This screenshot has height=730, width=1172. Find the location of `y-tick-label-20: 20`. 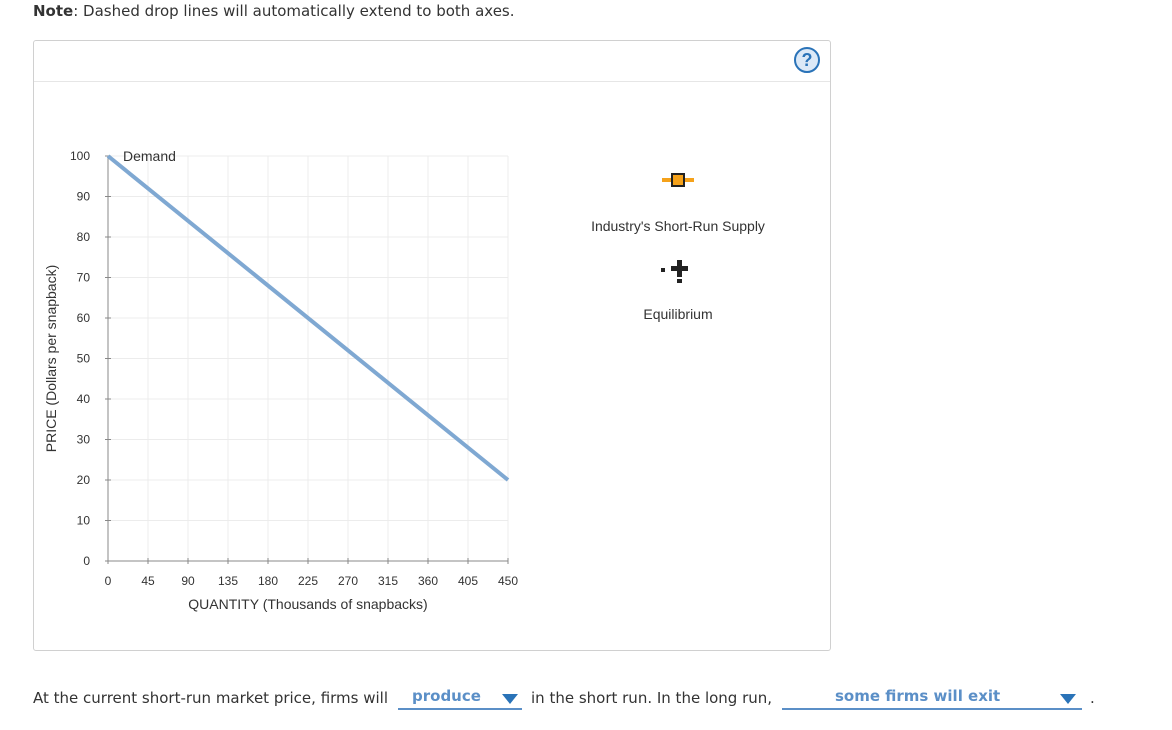

y-tick-label-20: 20 is located at coordinates (84, 480).